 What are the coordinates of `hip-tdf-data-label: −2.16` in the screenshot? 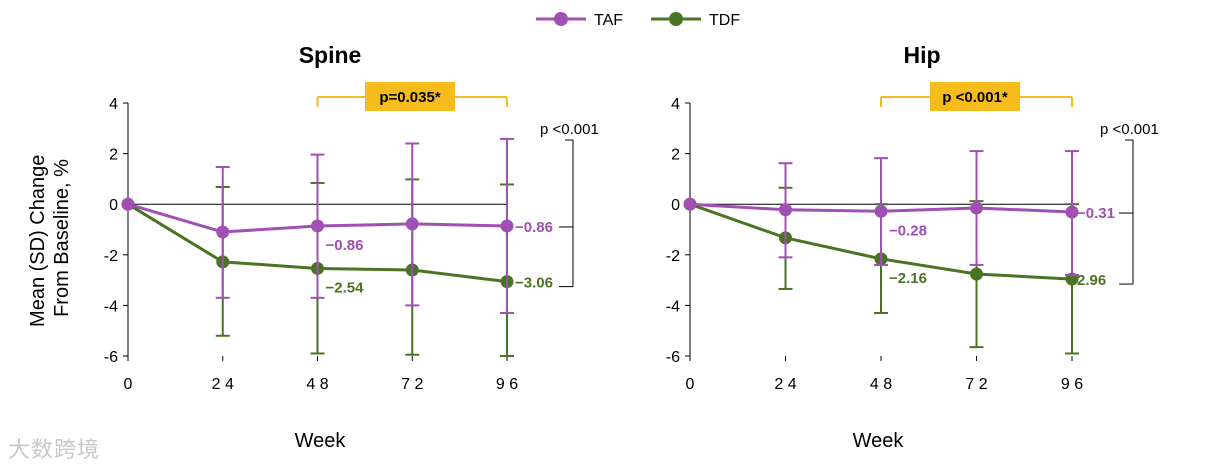 It's located at (908, 278).